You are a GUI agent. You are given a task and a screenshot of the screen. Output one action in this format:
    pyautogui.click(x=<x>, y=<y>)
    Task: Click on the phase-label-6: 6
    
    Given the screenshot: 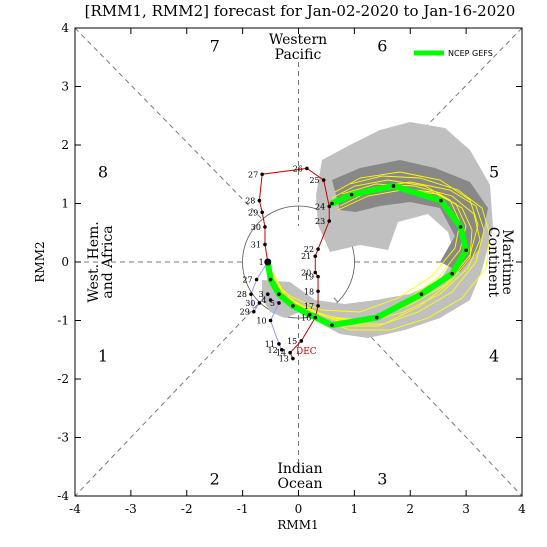 What is the action you would take?
    pyautogui.click(x=382, y=46)
    